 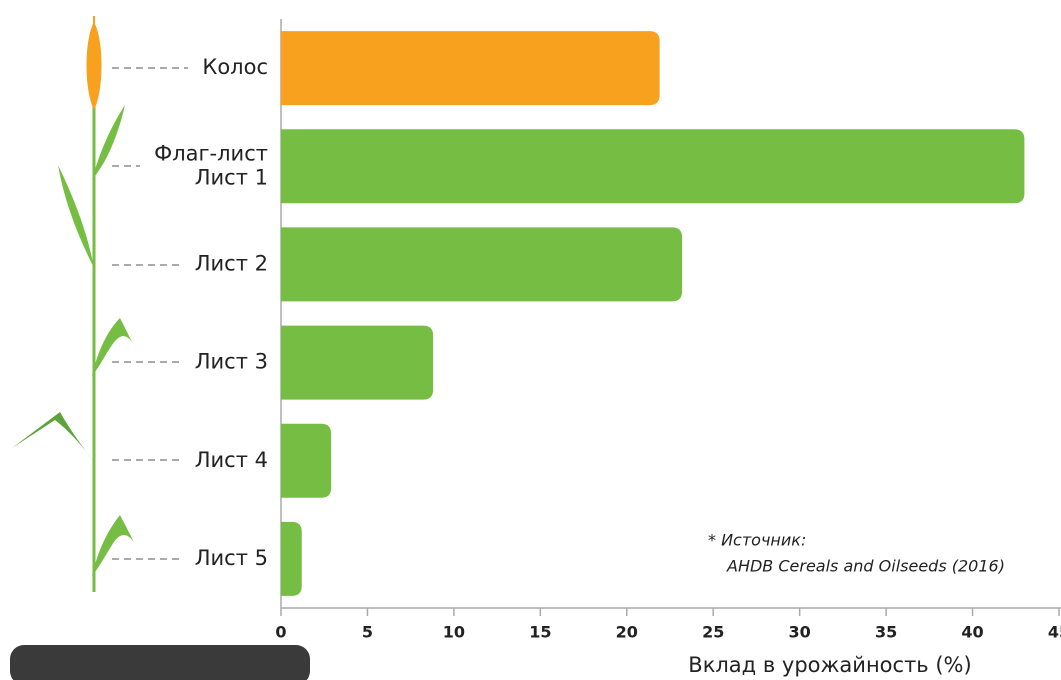 I want to click on x-tick-label: 35, so click(x=886, y=632).